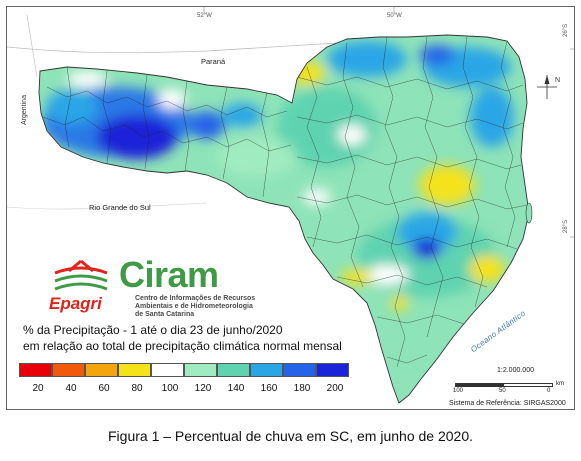 The height and width of the screenshot is (461, 581). Describe the element at coordinates (458, 391) in the screenshot. I see `scale-label-100: 100` at that location.